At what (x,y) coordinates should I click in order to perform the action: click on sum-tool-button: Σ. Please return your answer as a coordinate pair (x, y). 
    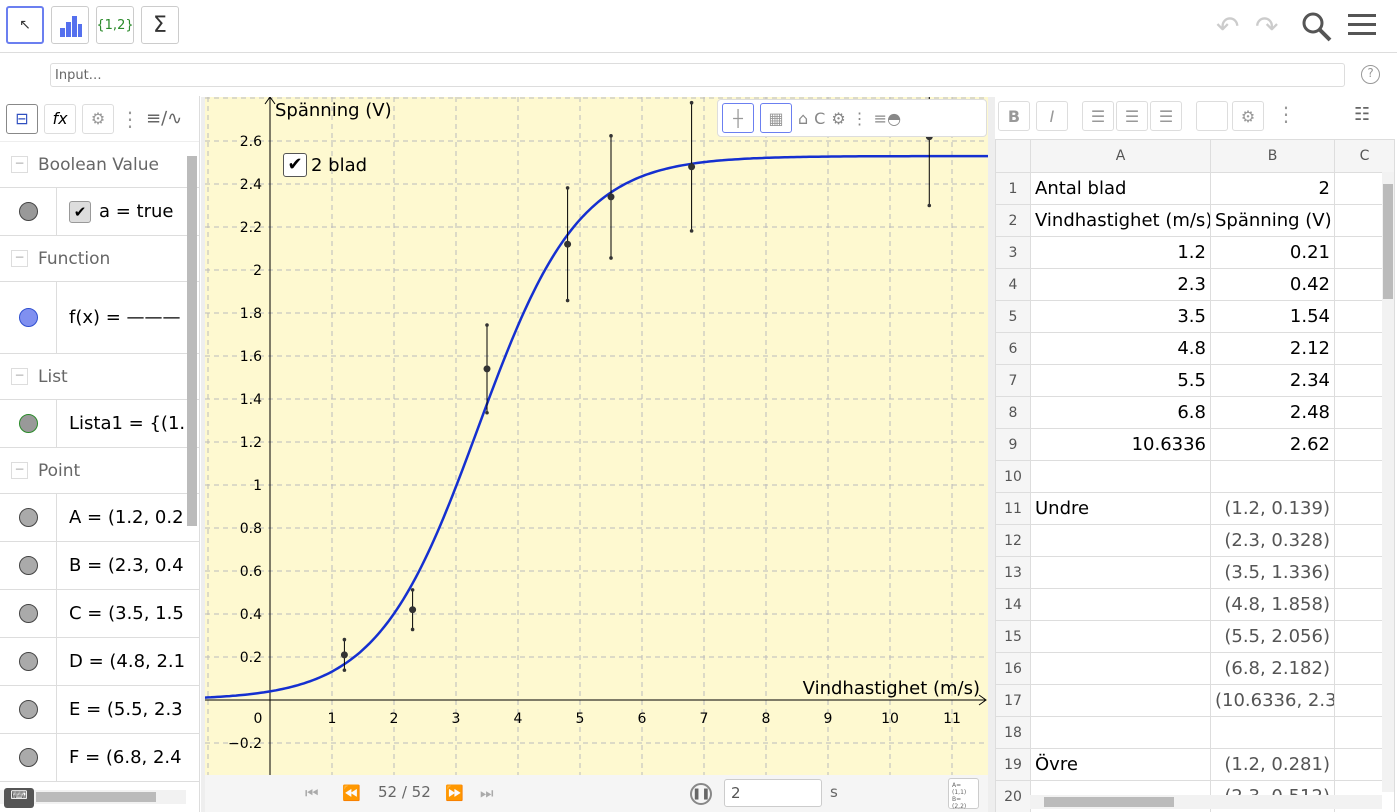
    Looking at the image, I should click on (160, 25).